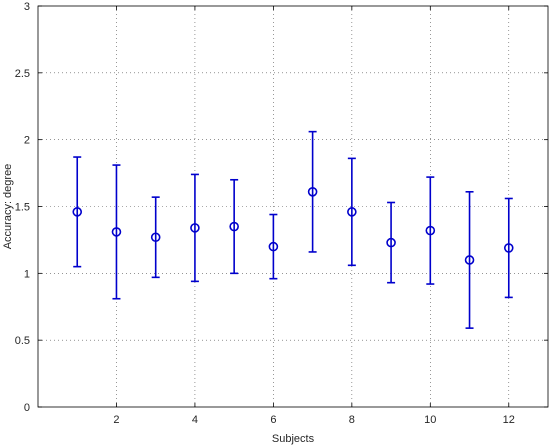  I want to click on y-tick-label: 1.5, so click(22, 208).